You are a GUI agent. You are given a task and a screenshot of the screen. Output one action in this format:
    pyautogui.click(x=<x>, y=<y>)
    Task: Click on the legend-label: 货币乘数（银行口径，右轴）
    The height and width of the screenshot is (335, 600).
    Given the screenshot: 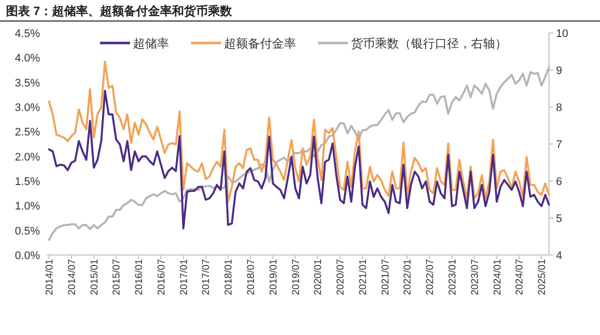 What is the action you would take?
    pyautogui.click(x=429, y=43)
    